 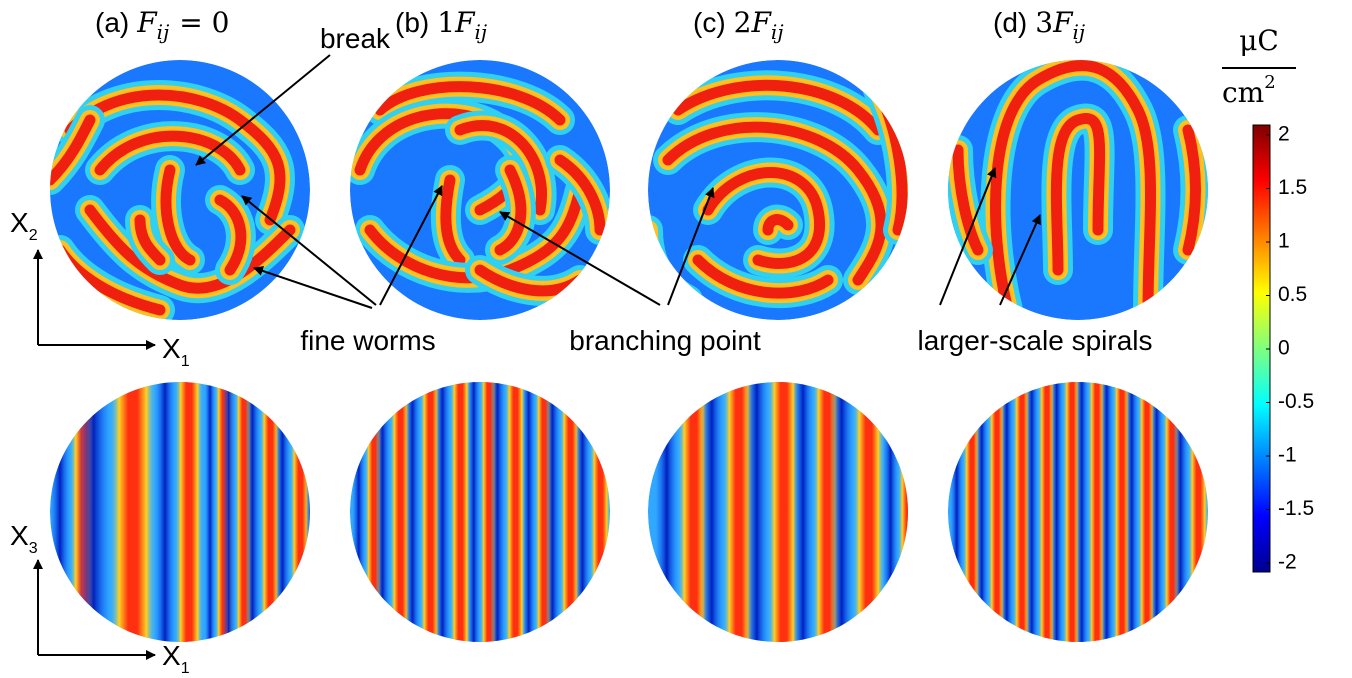 What do you see at coordinates (1010, 22) in the screenshot?
I see `panel-label: (d)` at bounding box center [1010, 22].